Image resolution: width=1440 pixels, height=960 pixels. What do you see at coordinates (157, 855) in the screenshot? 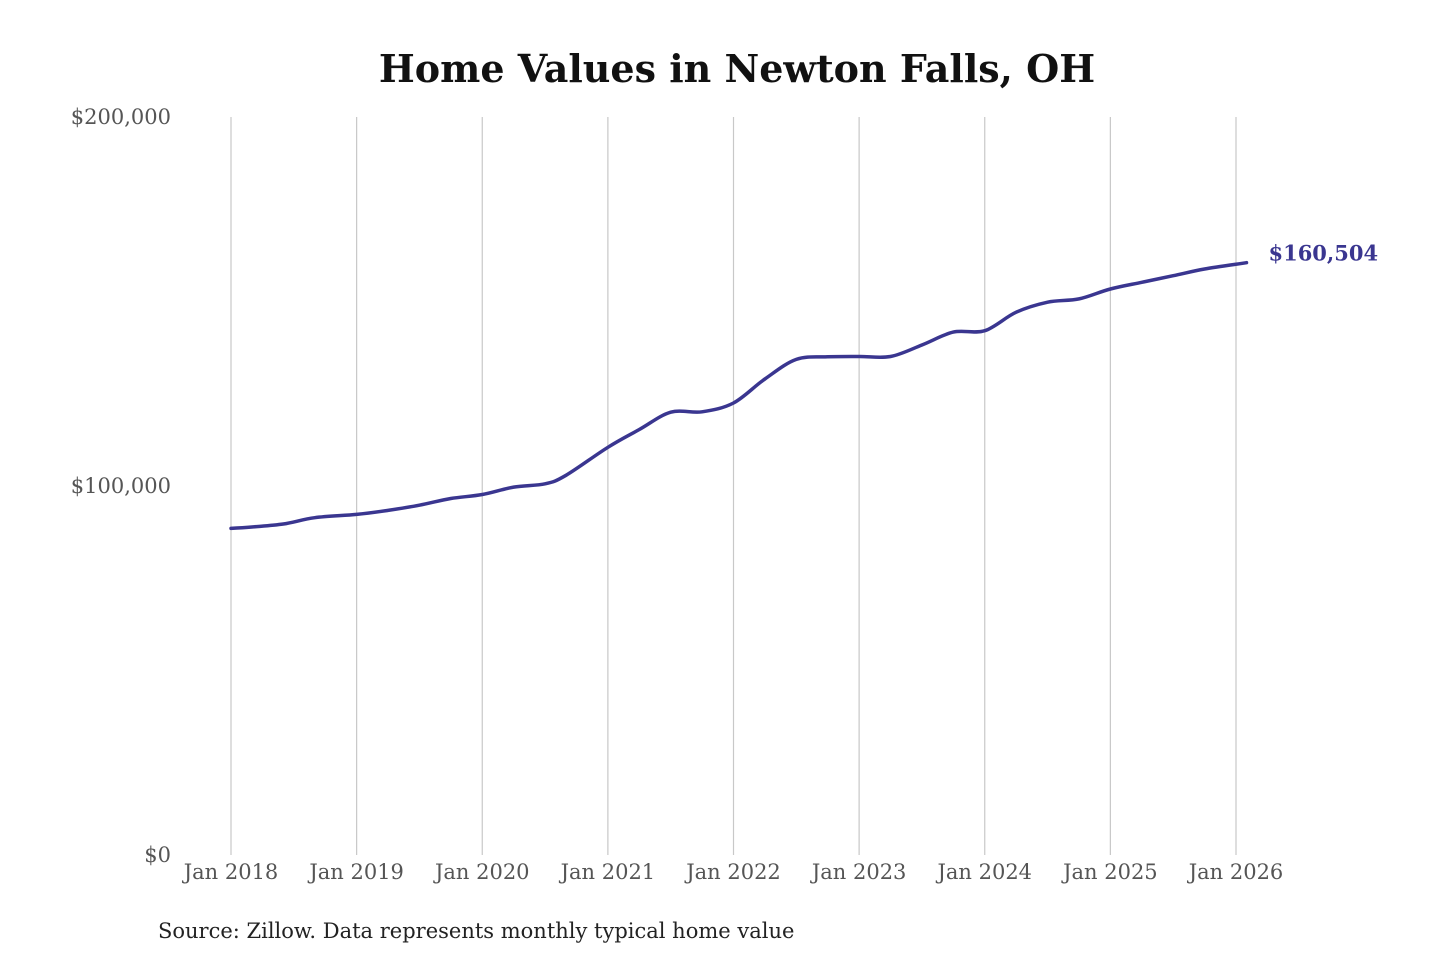
I see `y-tick-label: $0` at bounding box center [157, 855].